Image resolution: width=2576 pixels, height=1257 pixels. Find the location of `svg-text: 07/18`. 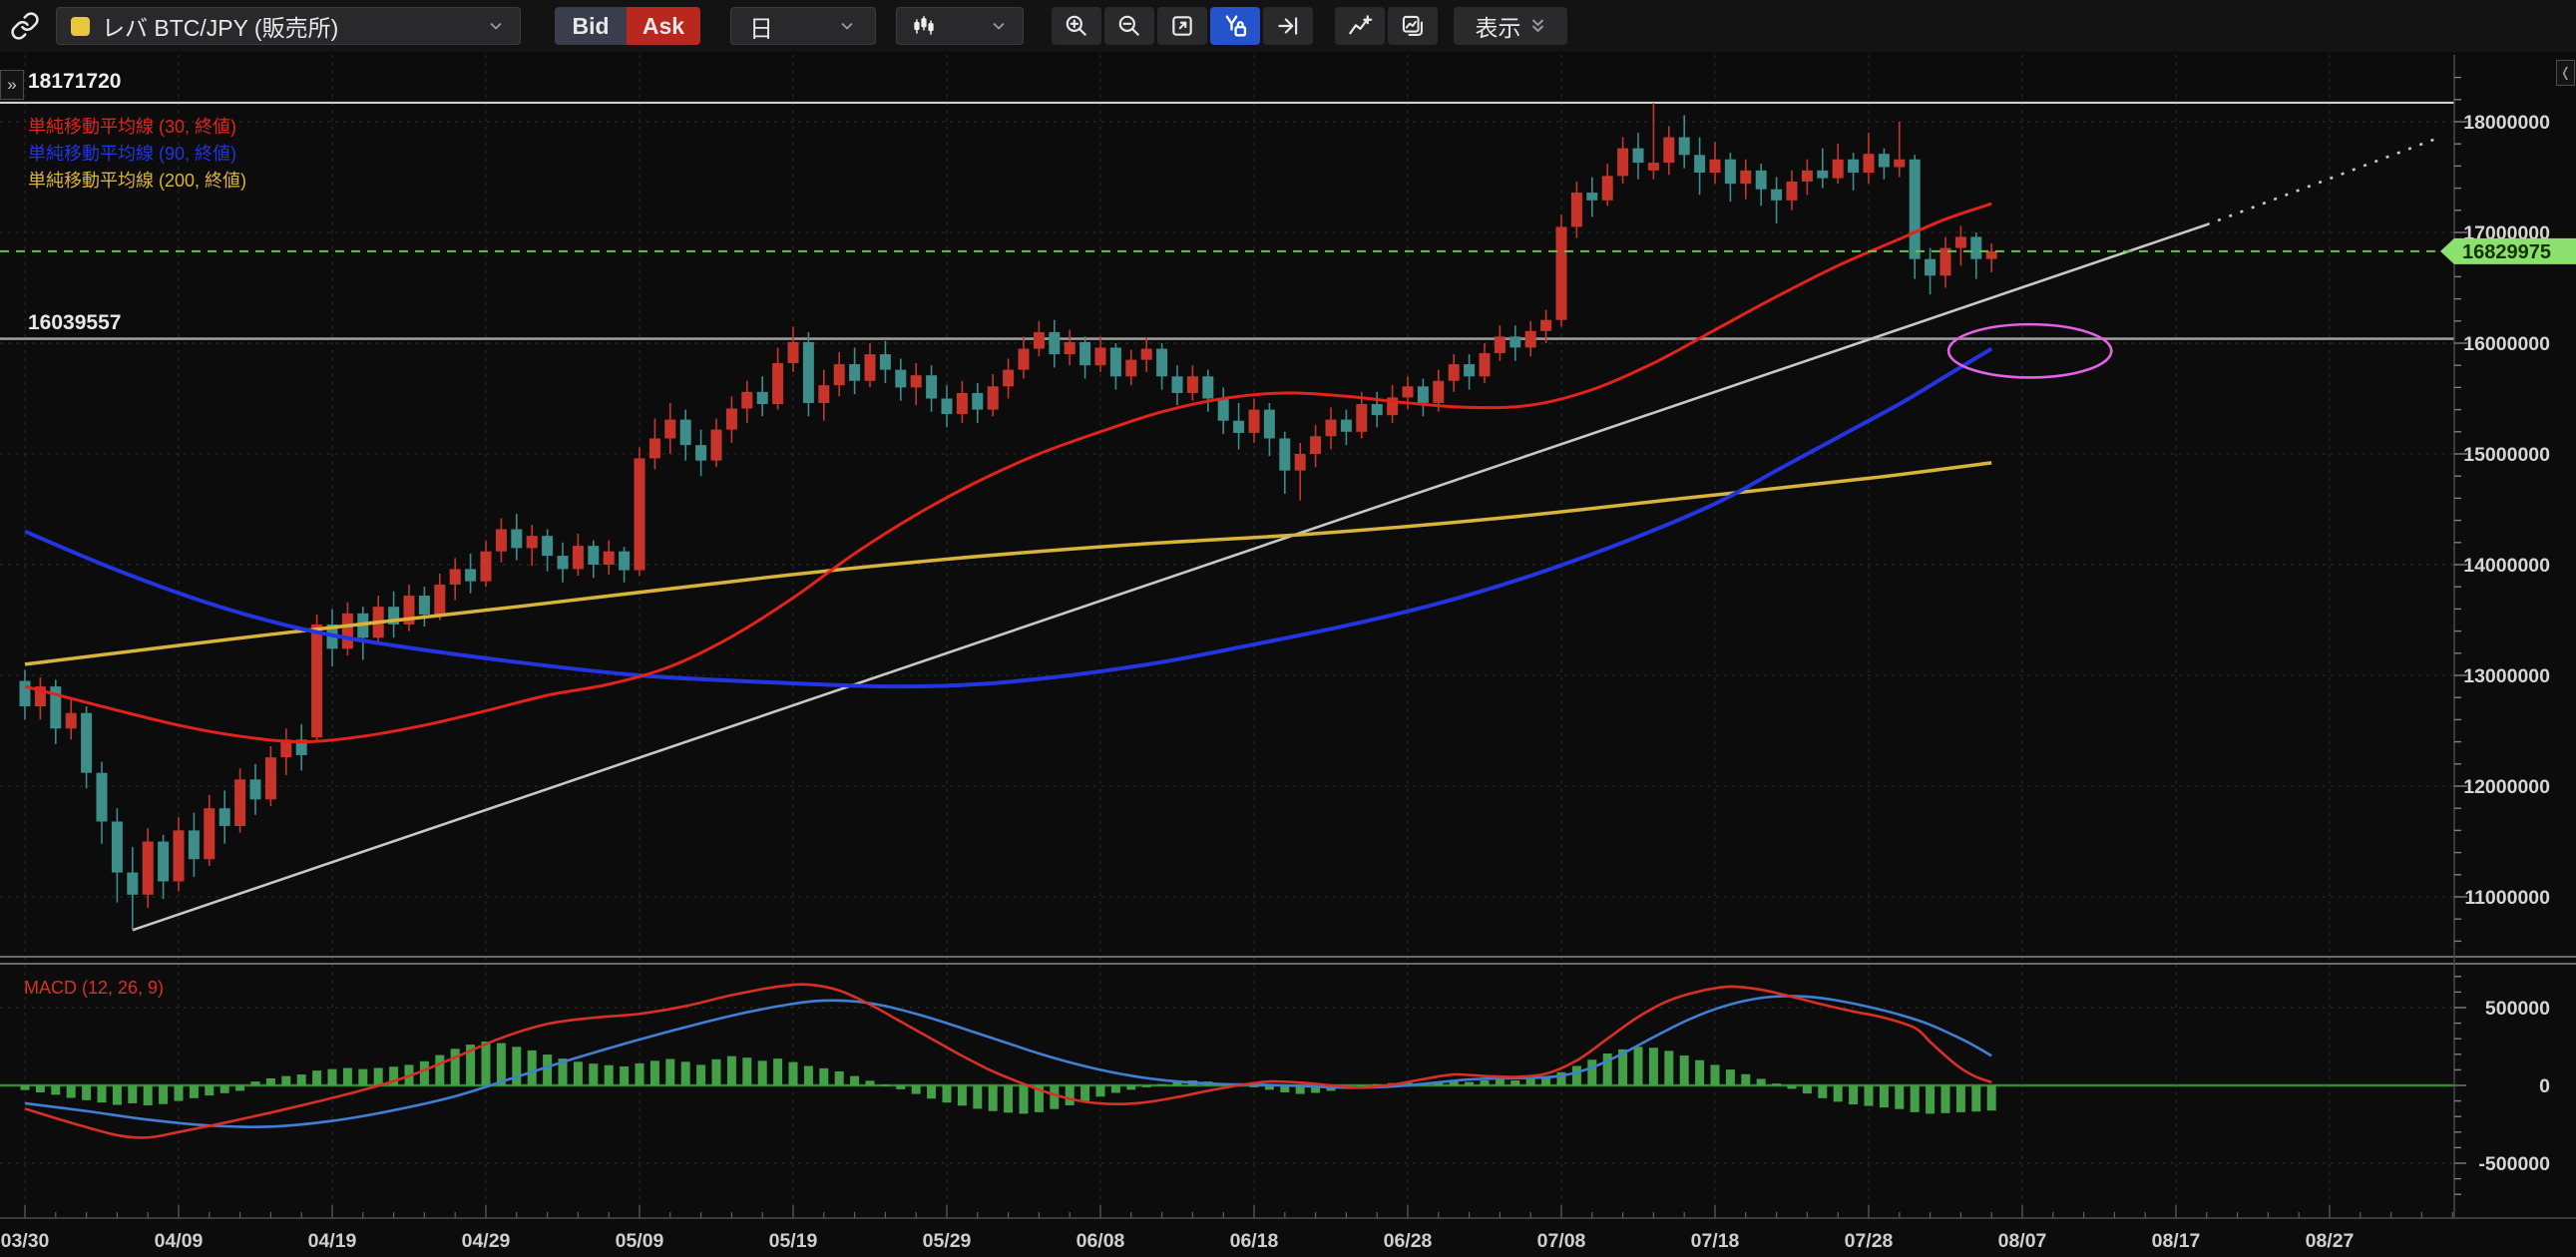

svg-text: 07/18 is located at coordinates (1715, 1241).